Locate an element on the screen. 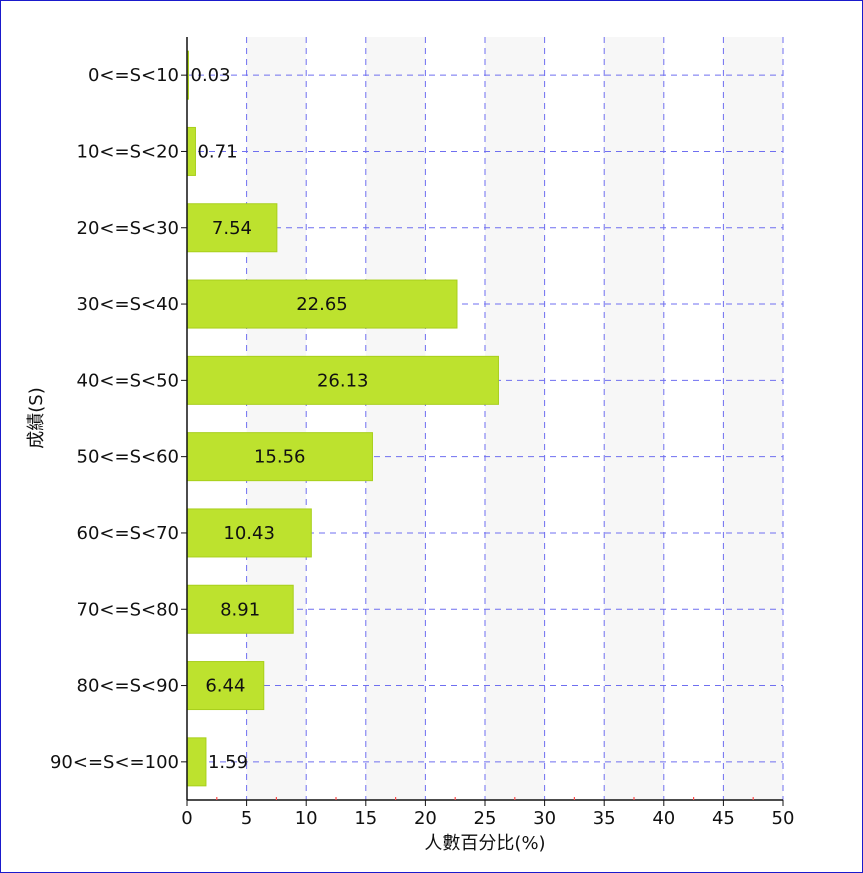 The image size is (863, 873). category-label: 20<=S<30 is located at coordinates (128, 228).